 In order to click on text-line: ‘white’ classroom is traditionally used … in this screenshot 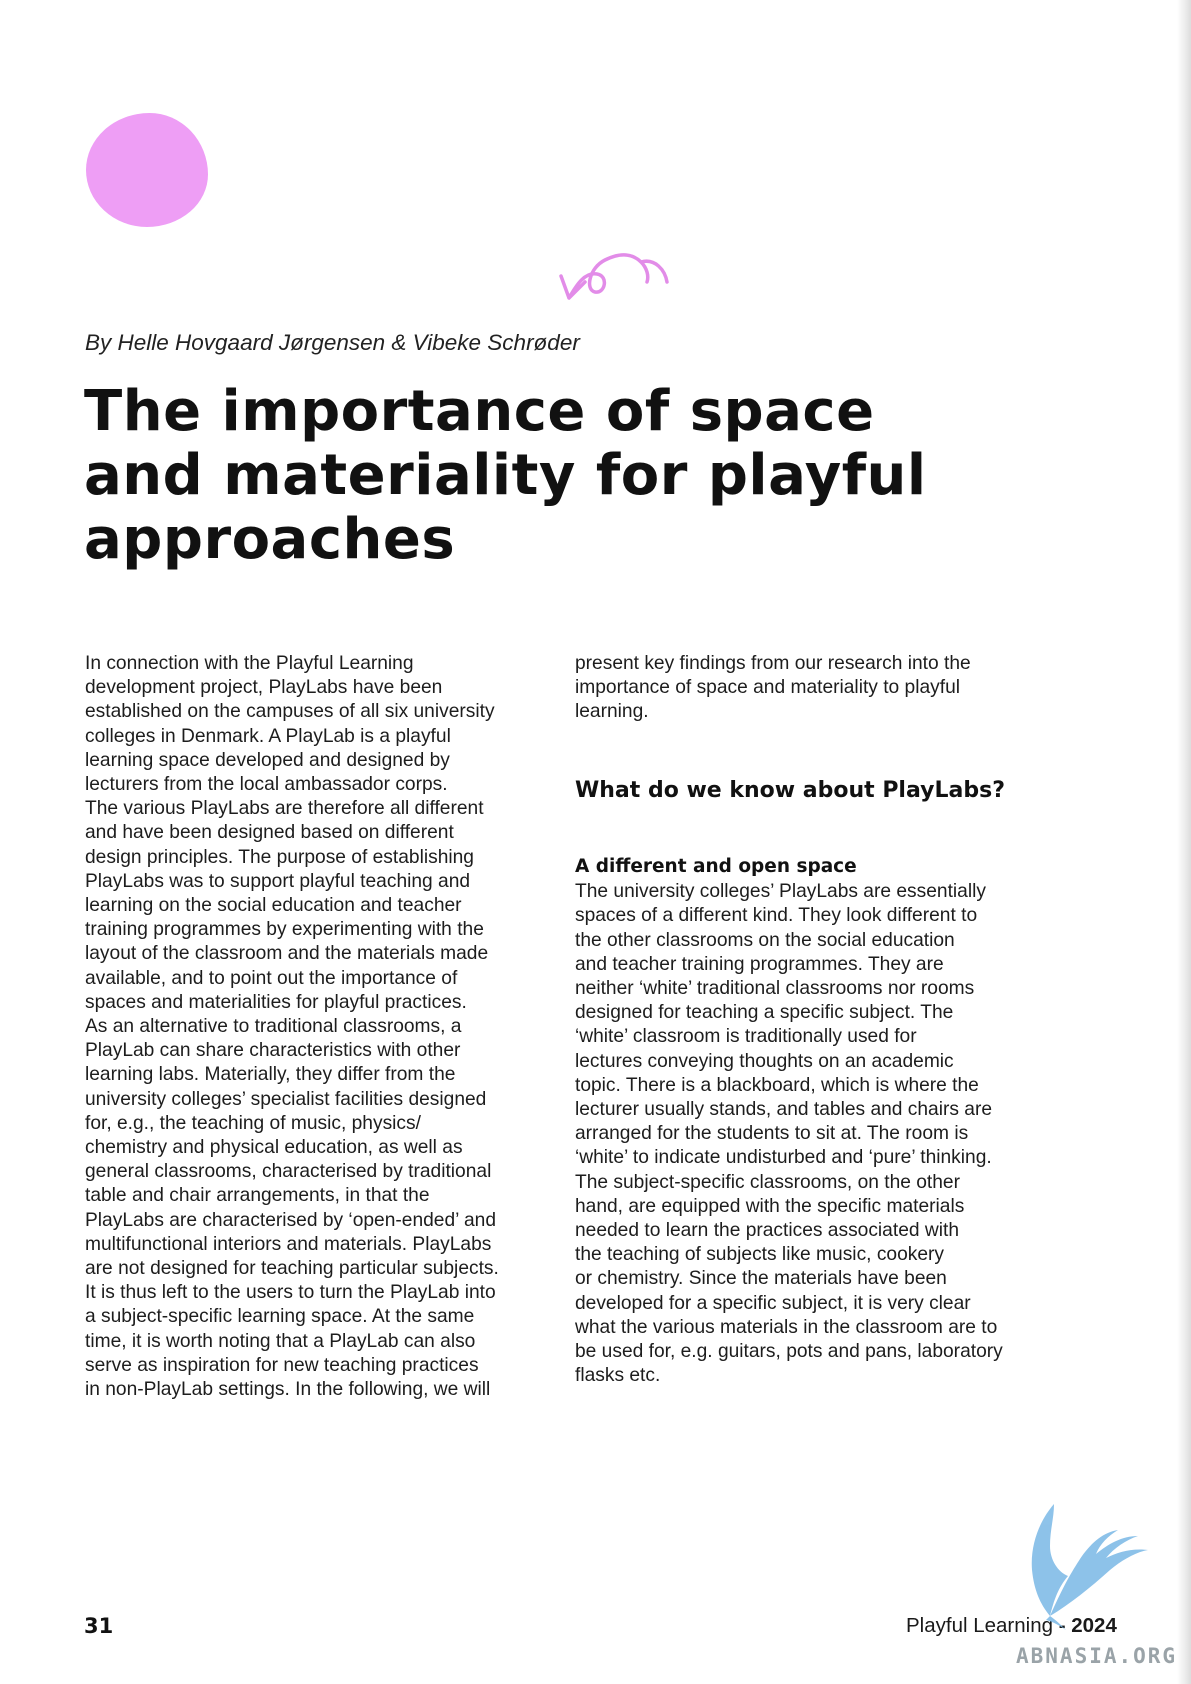, I will do `click(789, 1037)`.